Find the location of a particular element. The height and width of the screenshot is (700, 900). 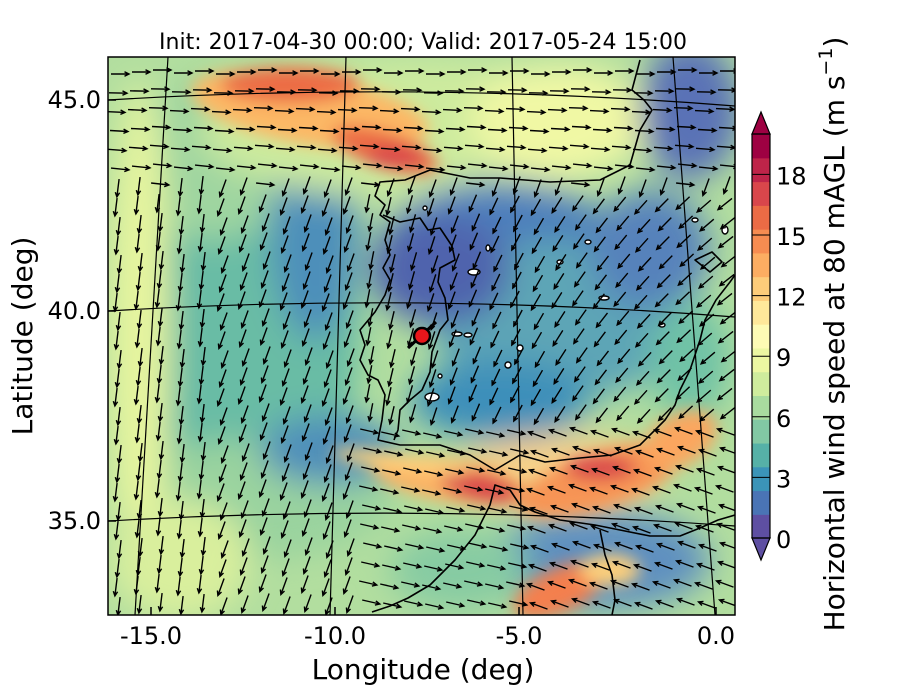

colorbar-label-exponent: −1 is located at coordinates (826, 62).